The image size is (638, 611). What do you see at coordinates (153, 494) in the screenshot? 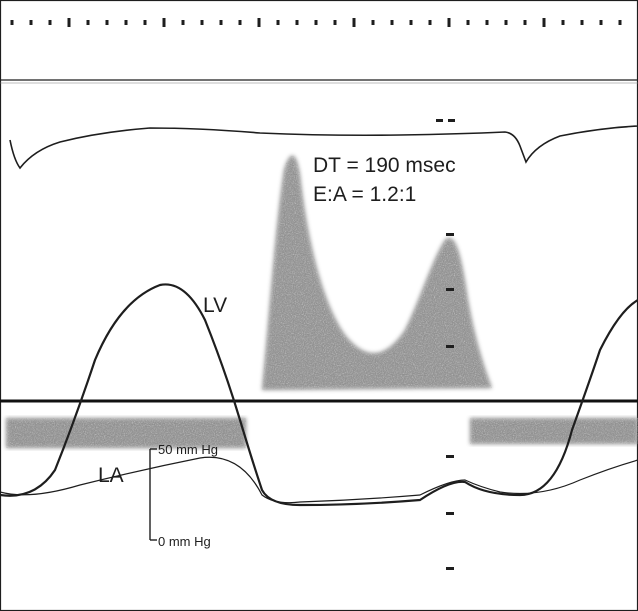
I see `pressure-scale-bar` at bounding box center [153, 494].